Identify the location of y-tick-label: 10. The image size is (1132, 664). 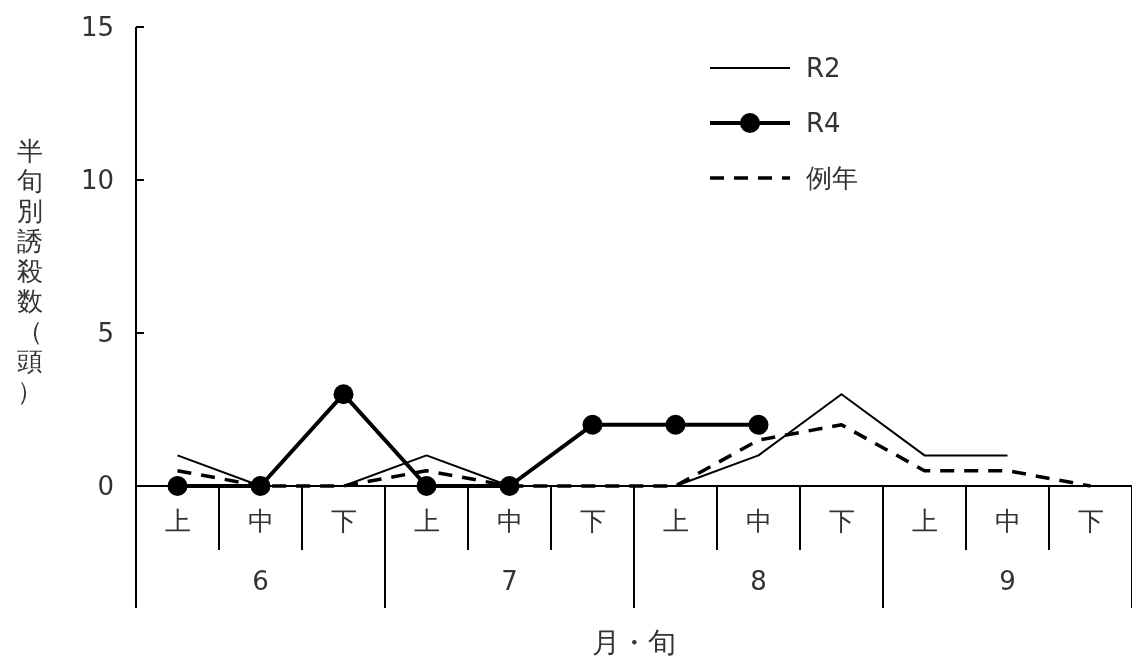
(97, 180).